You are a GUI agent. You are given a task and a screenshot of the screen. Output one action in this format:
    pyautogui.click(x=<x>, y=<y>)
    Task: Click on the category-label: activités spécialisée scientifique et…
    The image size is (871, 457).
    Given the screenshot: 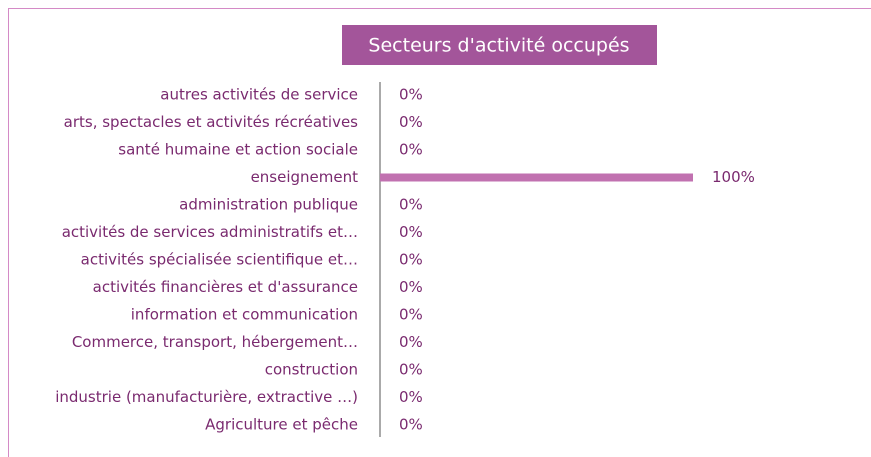 What is the action you would take?
    pyautogui.click(x=219, y=260)
    